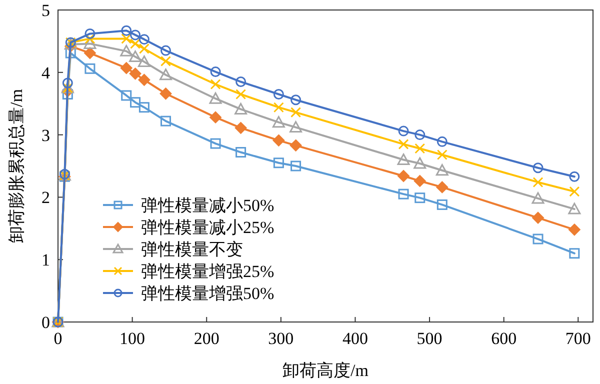 The image size is (600, 384). What do you see at coordinates (207, 271) in the screenshot?
I see `legend-label: 弹性模量增强25%` at bounding box center [207, 271].